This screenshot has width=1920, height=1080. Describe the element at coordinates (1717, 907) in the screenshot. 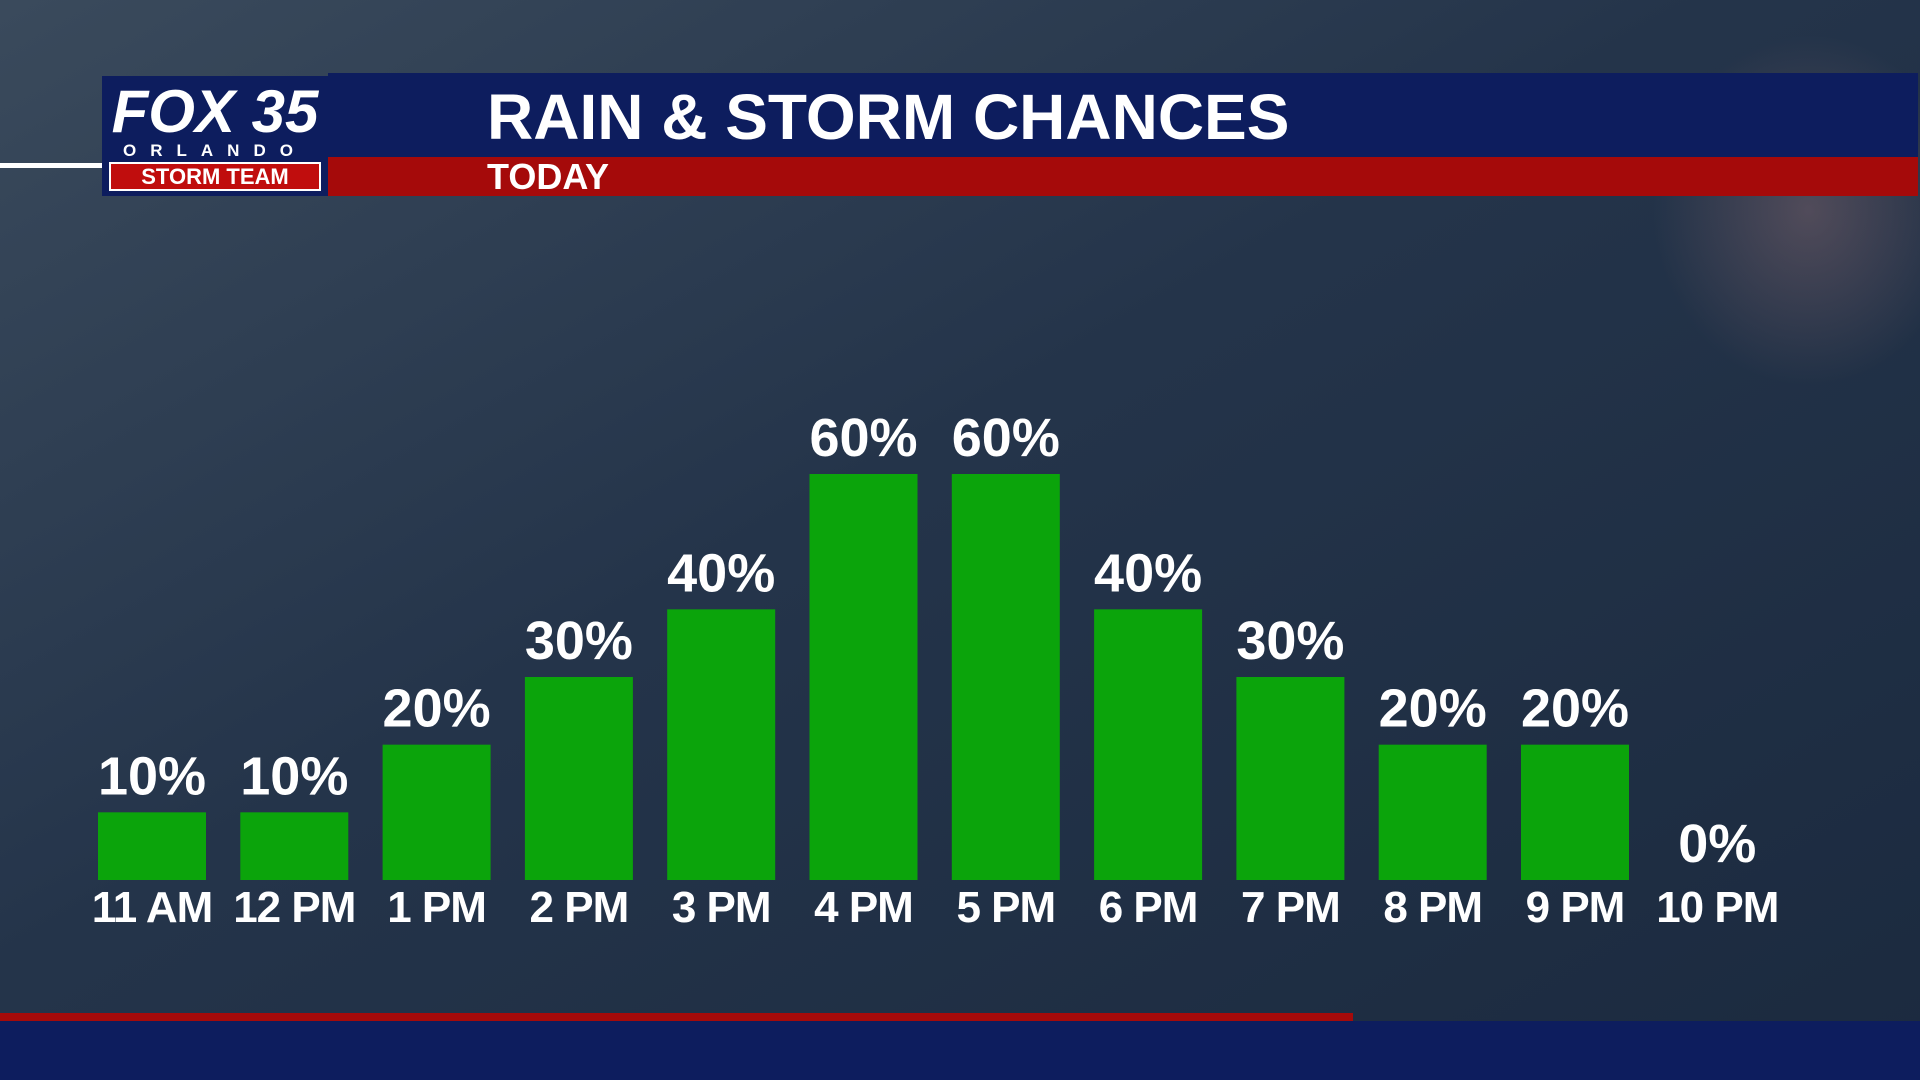

I see `x-tick-label: 10 PM` at that location.